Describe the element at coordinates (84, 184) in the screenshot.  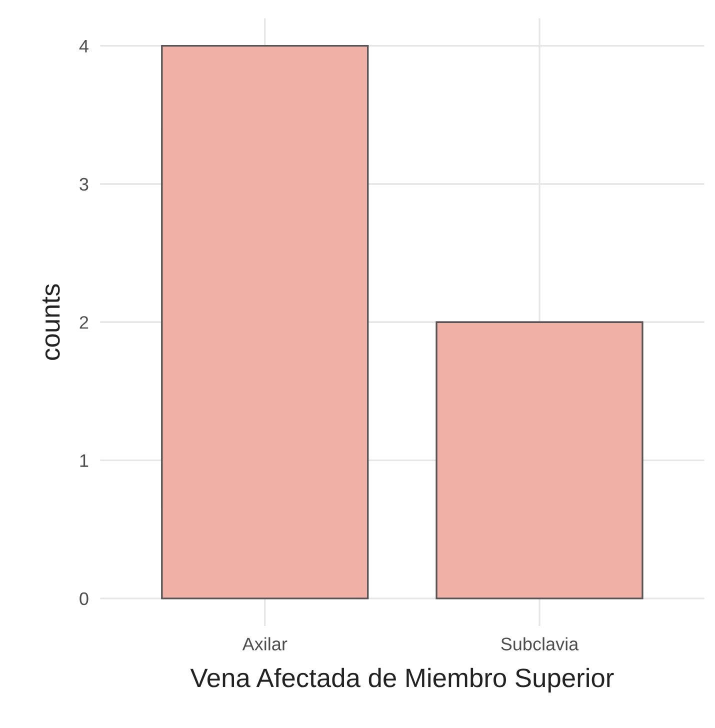
I see `y-tick-label: 3` at that location.